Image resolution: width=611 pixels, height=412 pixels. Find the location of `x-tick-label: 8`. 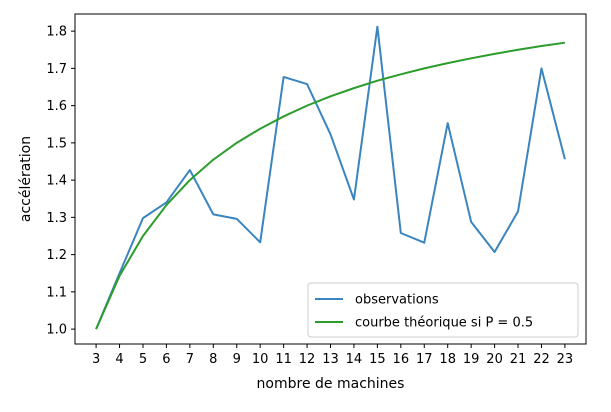

x-tick-label: 8 is located at coordinates (213, 359).